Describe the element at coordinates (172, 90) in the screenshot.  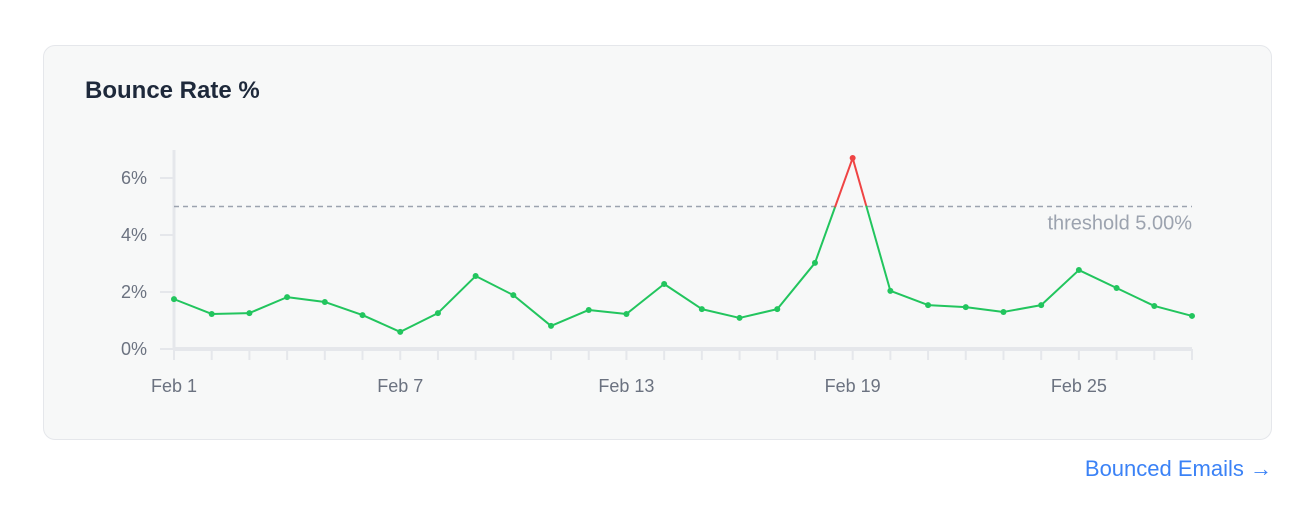
I see `card-title: Bounce Rate %` at that location.